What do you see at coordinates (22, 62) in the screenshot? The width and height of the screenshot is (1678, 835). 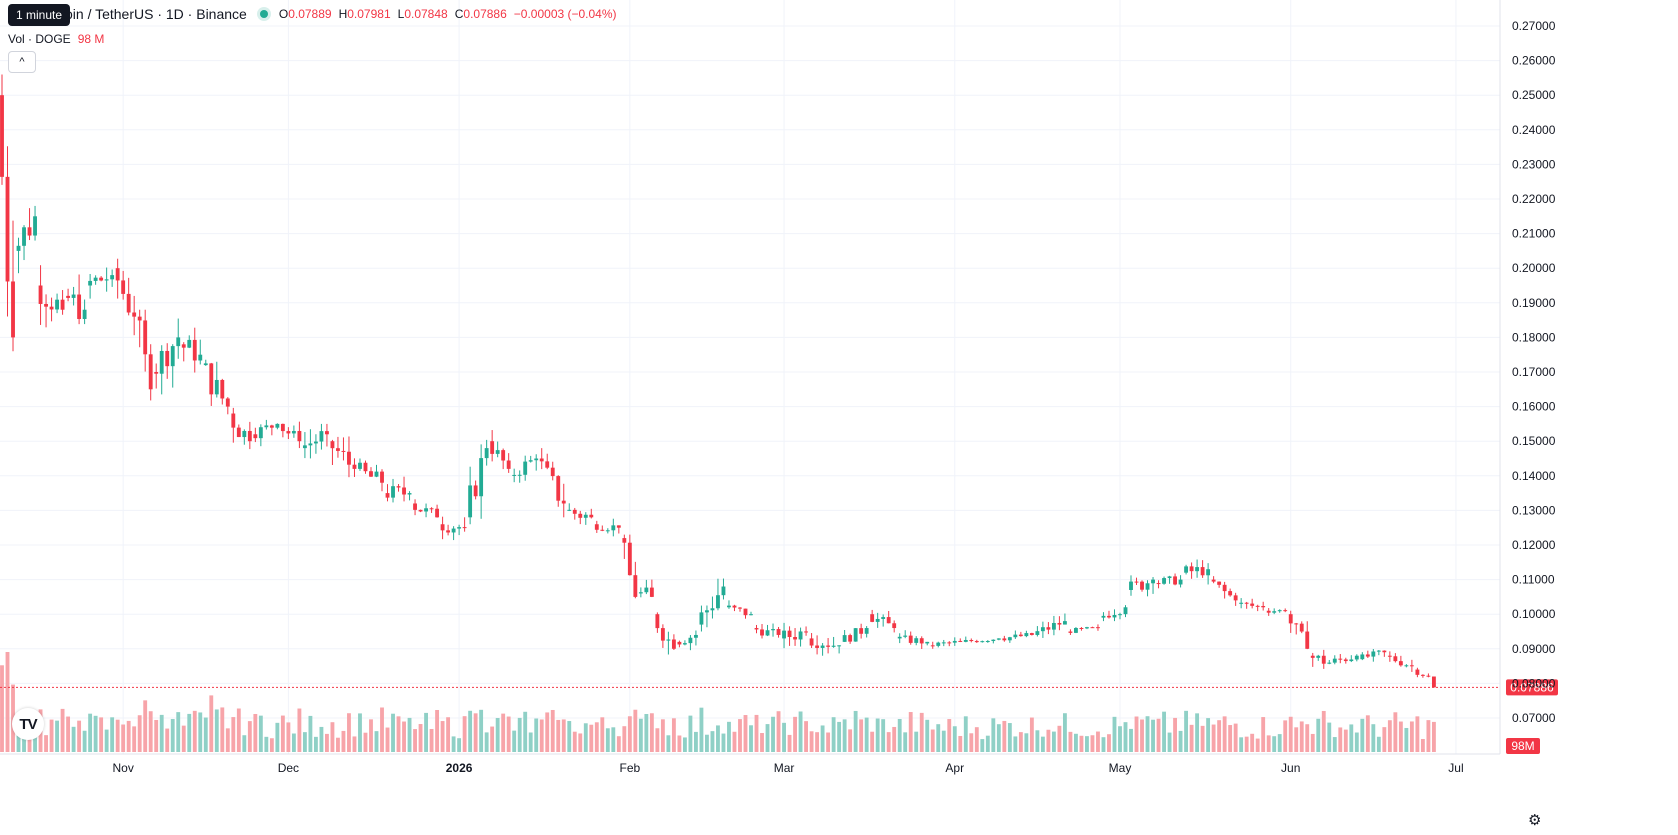 I see `collapse-legend-button: ^` at bounding box center [22, 62].